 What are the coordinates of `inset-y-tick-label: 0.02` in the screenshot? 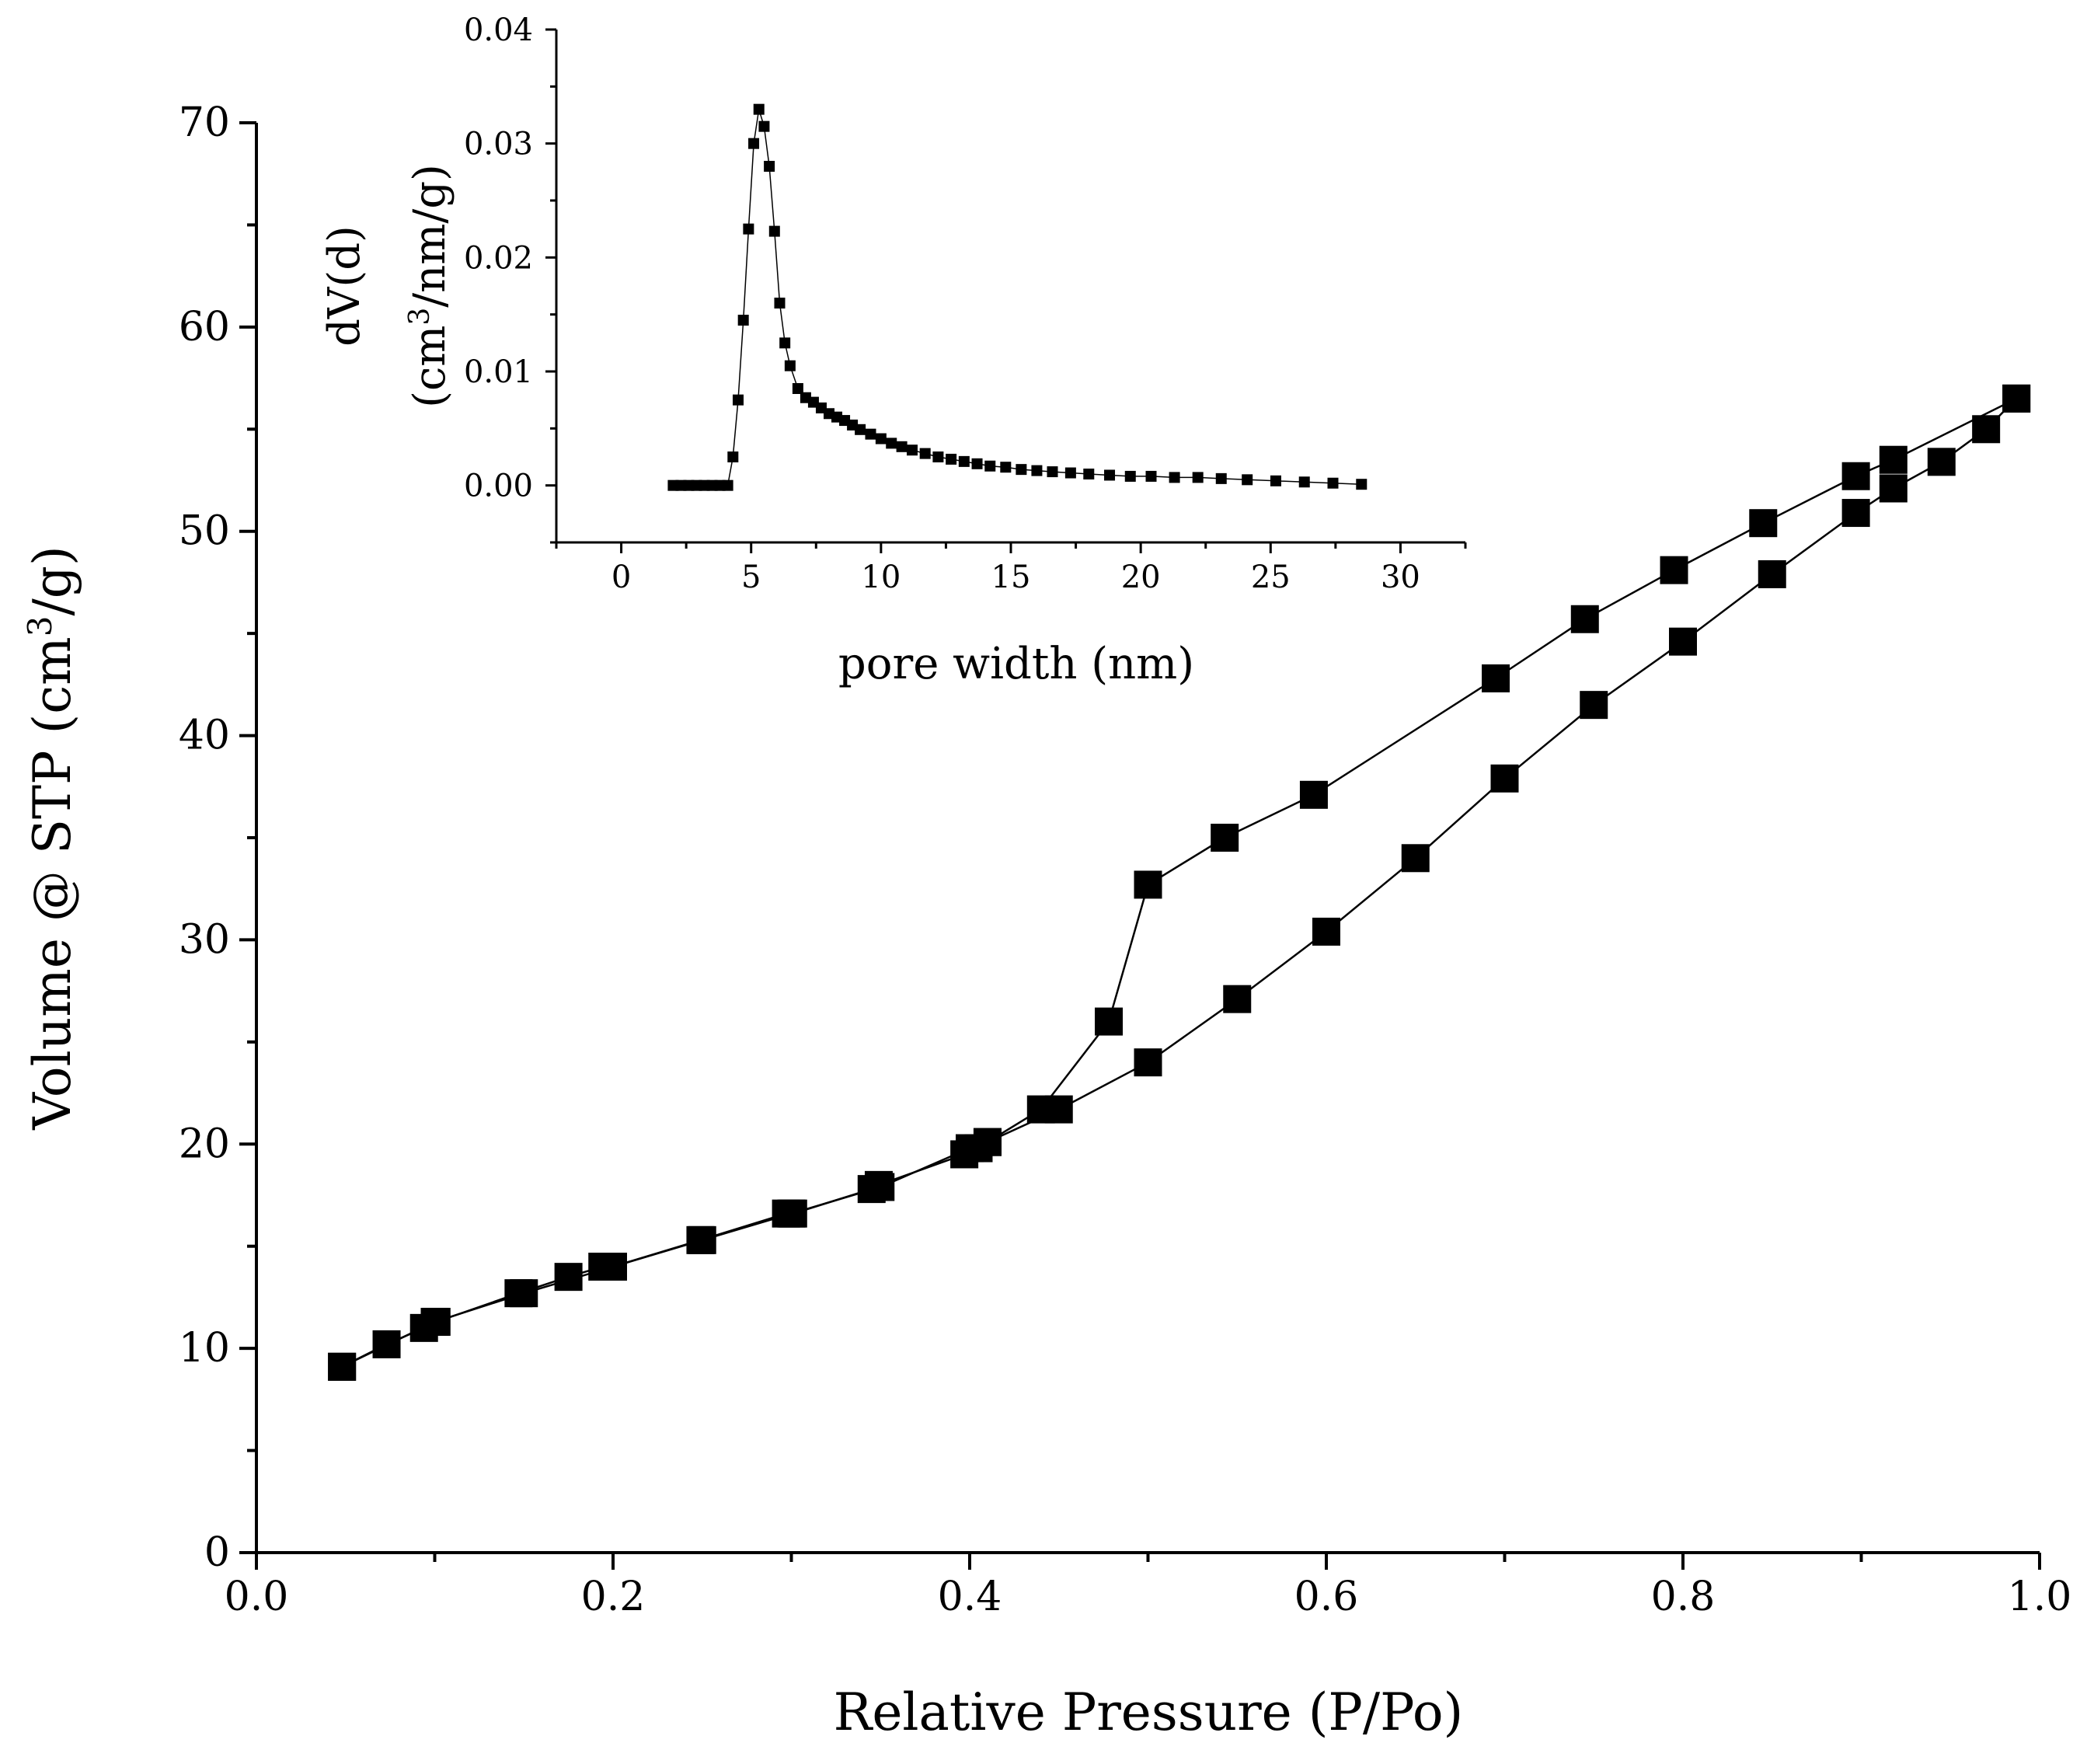 It's located at (498, 258).